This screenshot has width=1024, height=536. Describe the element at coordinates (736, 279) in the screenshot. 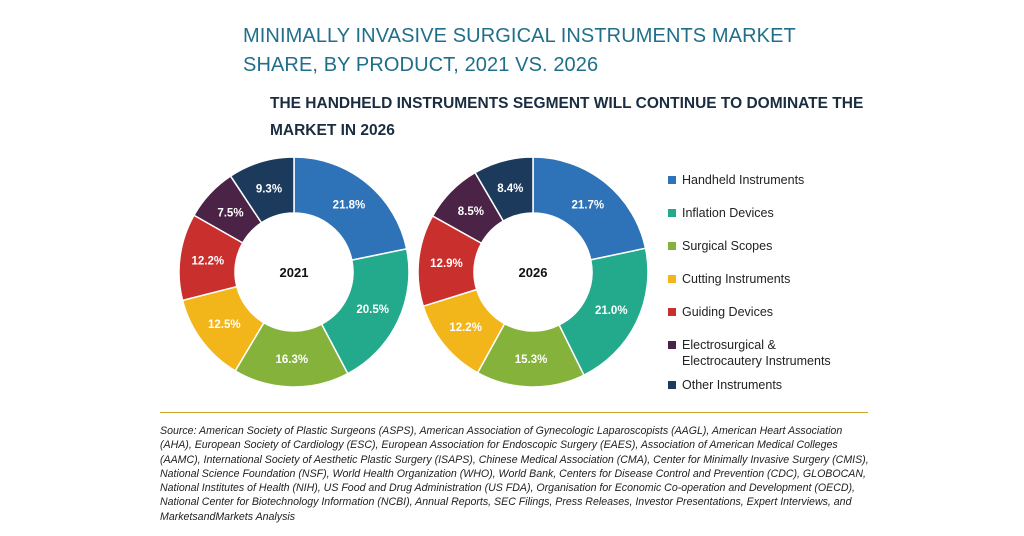

I see `legend-label: Cutting Instruments` at that location.